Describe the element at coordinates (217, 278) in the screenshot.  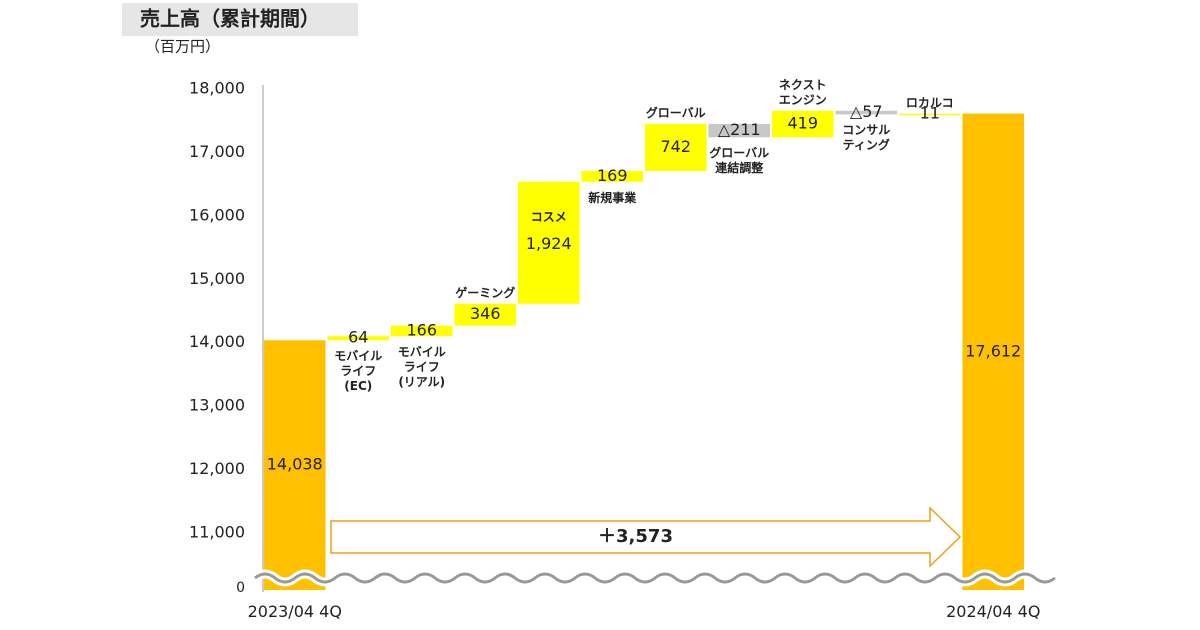
I see `y-tick-label: 15,000` at that location.